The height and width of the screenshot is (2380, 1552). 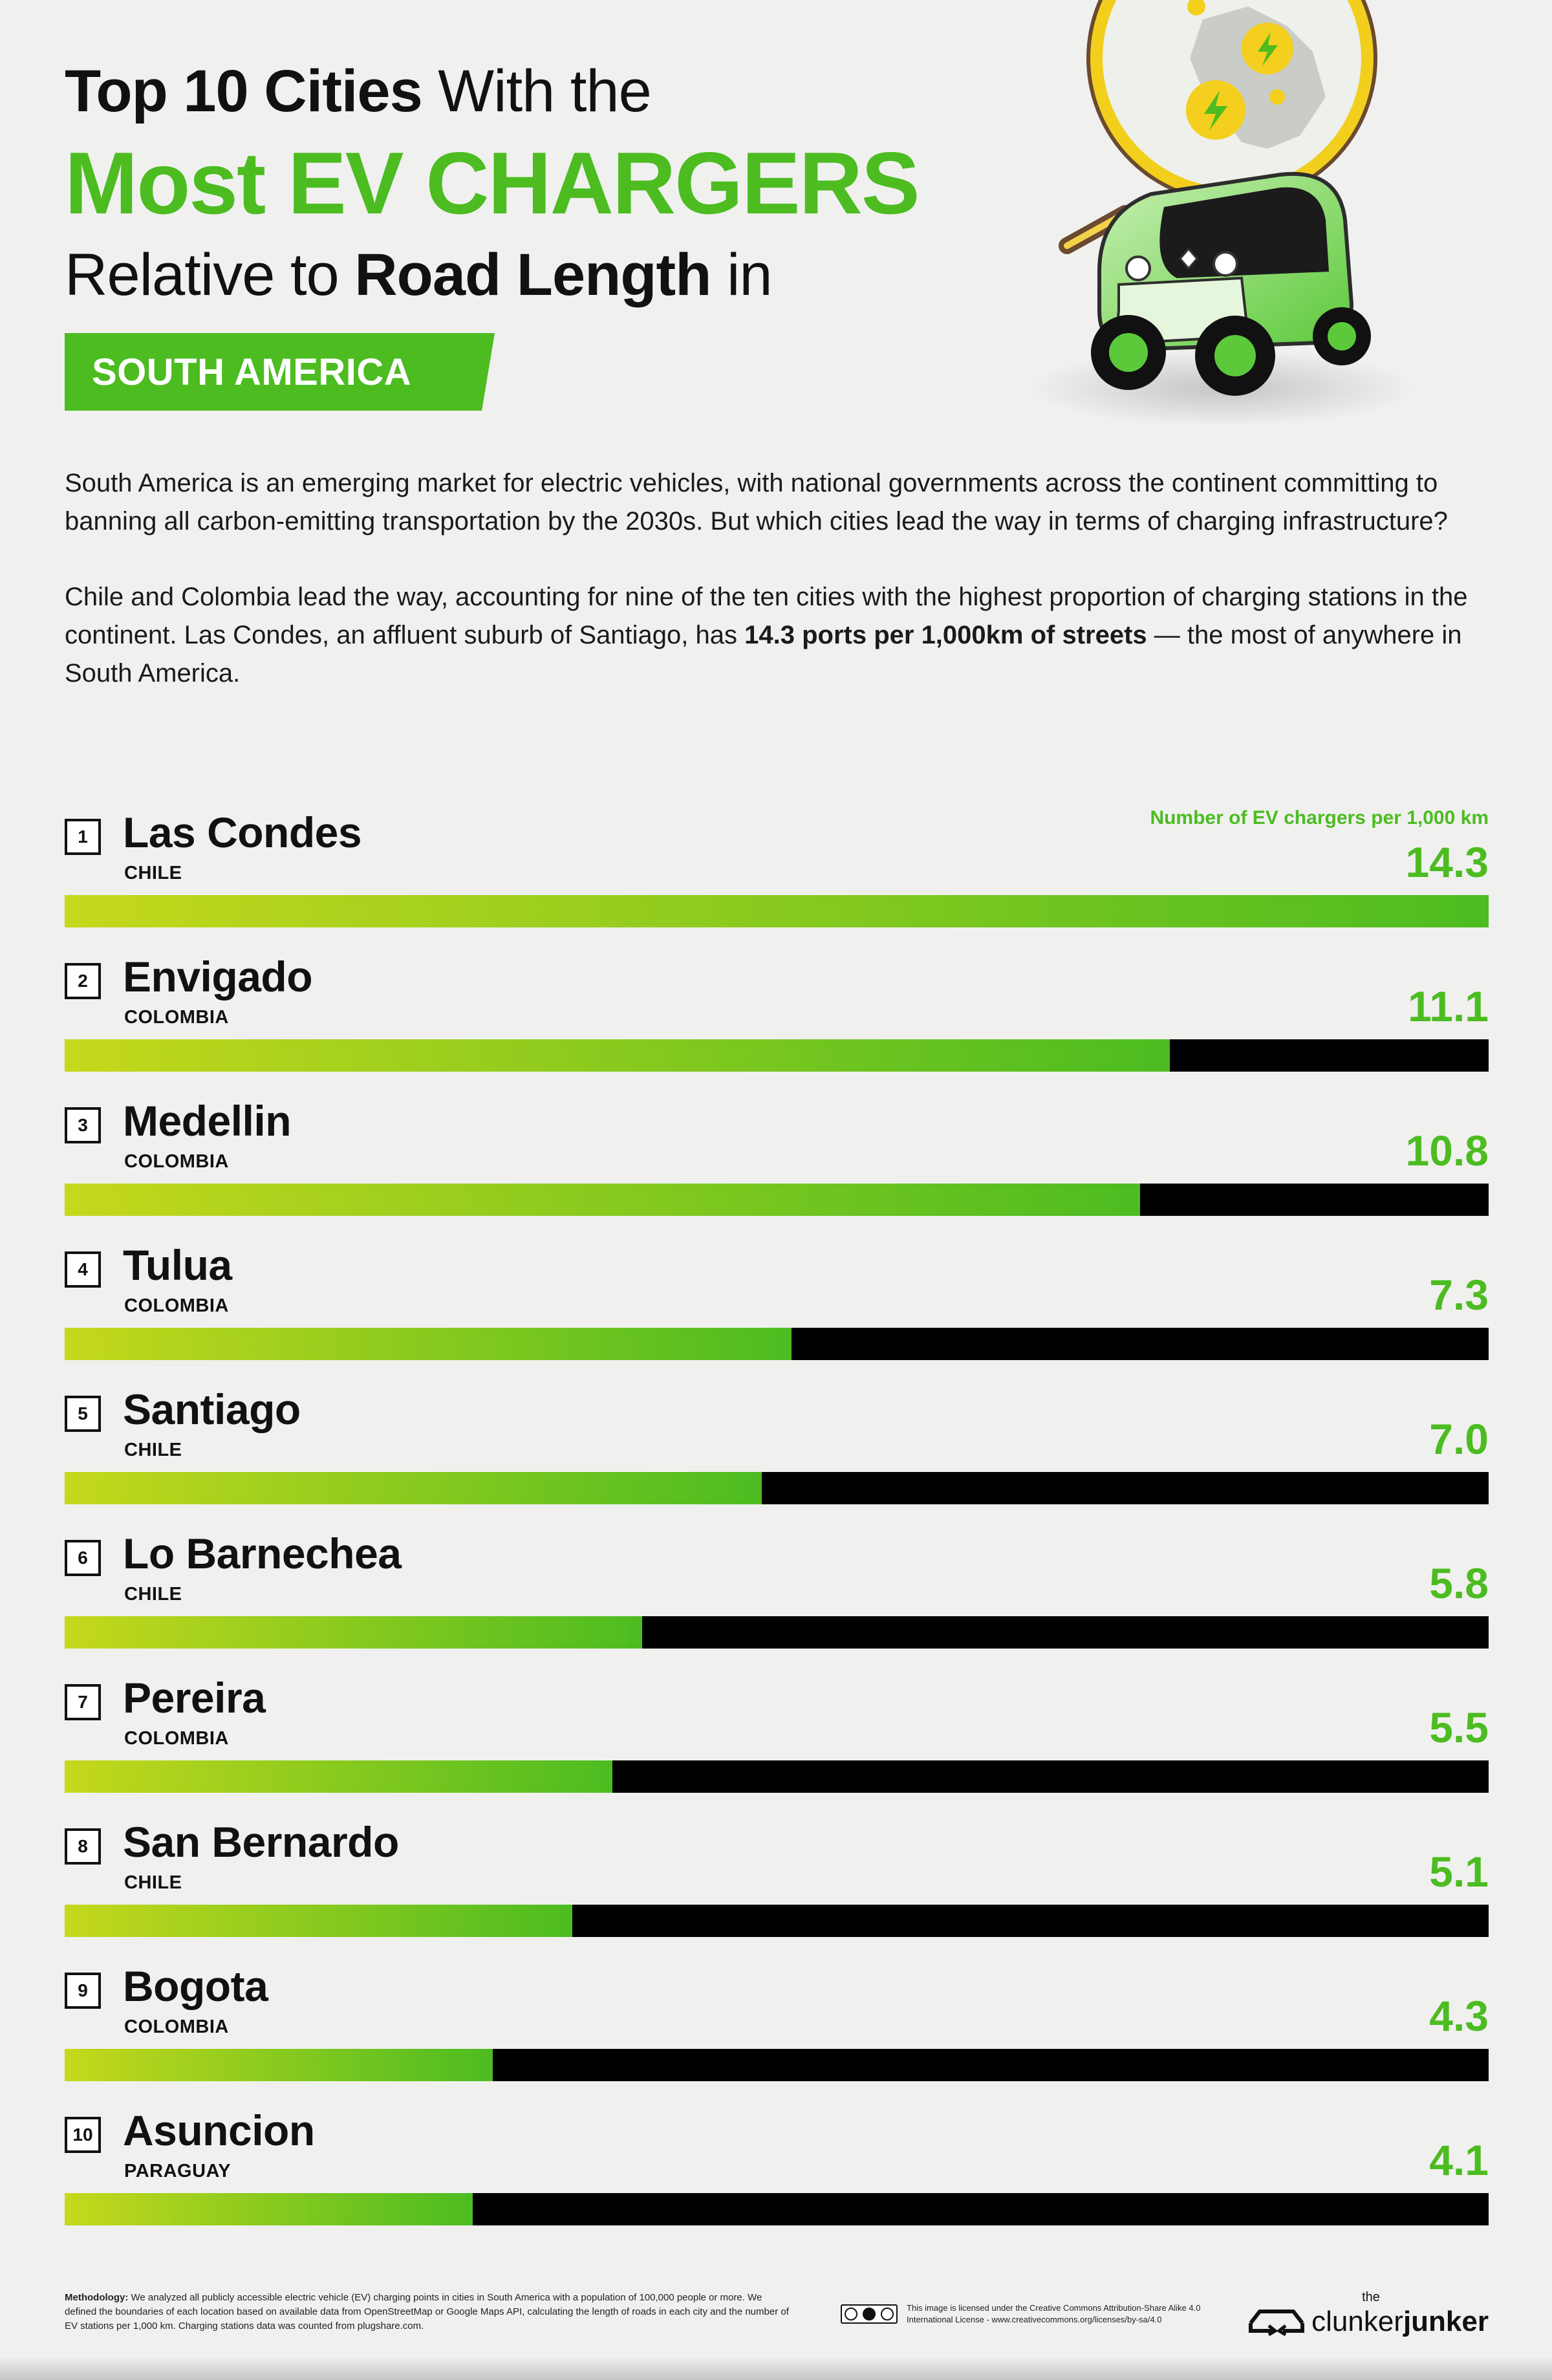 I want to click on ev-car-with-map-magnifier-icon, so click(x=1222, y=213).